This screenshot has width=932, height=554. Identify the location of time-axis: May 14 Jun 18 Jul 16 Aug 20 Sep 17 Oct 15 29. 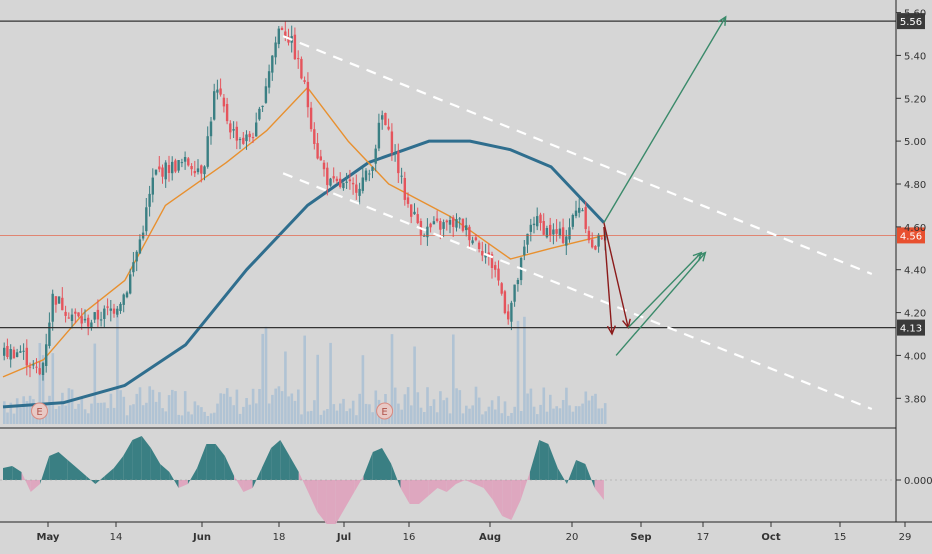
(474, 532).